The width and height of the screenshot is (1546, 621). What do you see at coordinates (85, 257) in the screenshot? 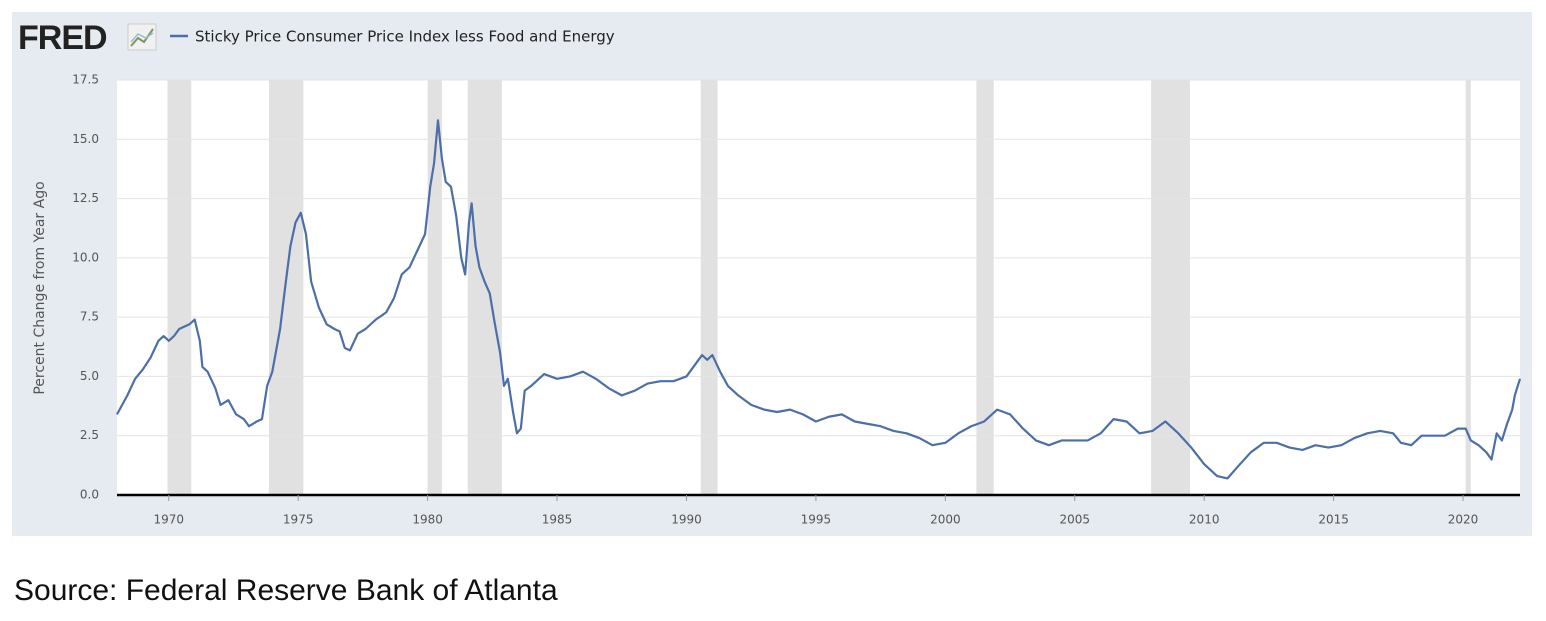
I see `y-tick-label: 10.0` at bounding box center [85, 257].